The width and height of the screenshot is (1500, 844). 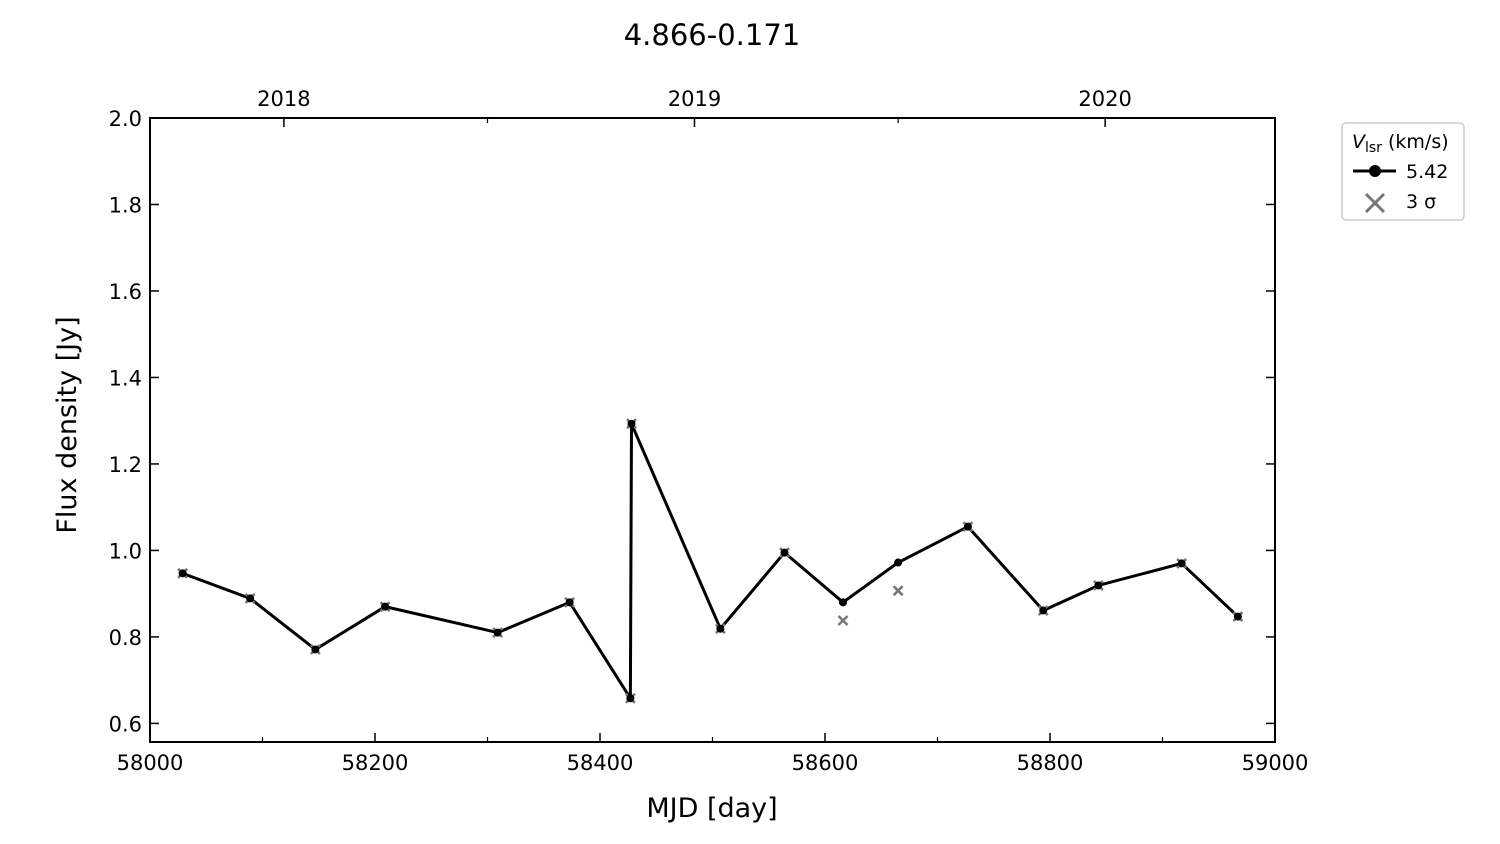 What do you see at coordinates (125, 638) in the screenshot?
I see `y-tick-label: 0.8` at bounding box center [125, 638].